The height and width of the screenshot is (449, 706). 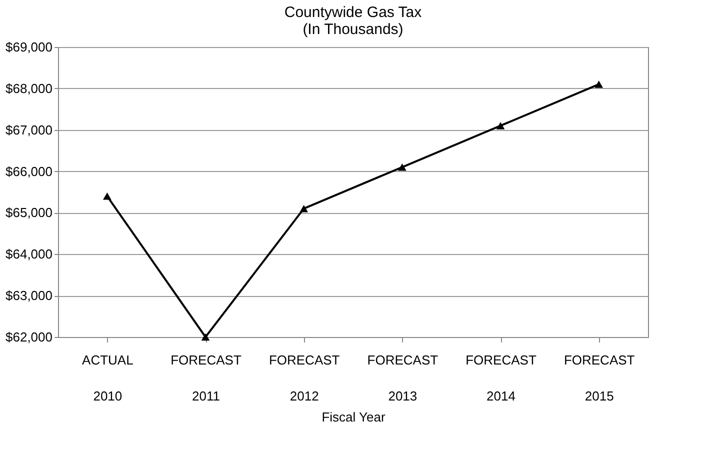 I want to click on category-label: FORECAST 2014, so click(x=501, y=378).